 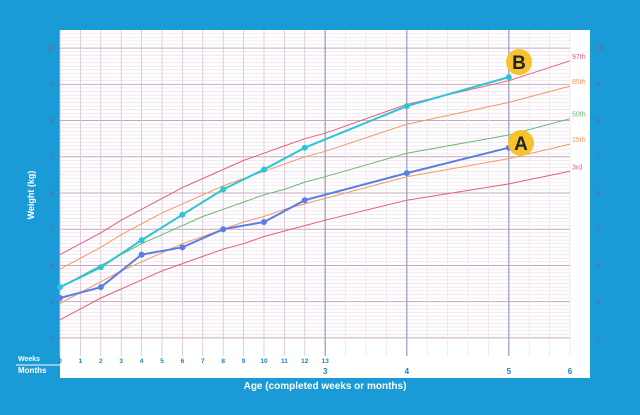 I want to click on week-tick: 13, so click(x=326, y=361).